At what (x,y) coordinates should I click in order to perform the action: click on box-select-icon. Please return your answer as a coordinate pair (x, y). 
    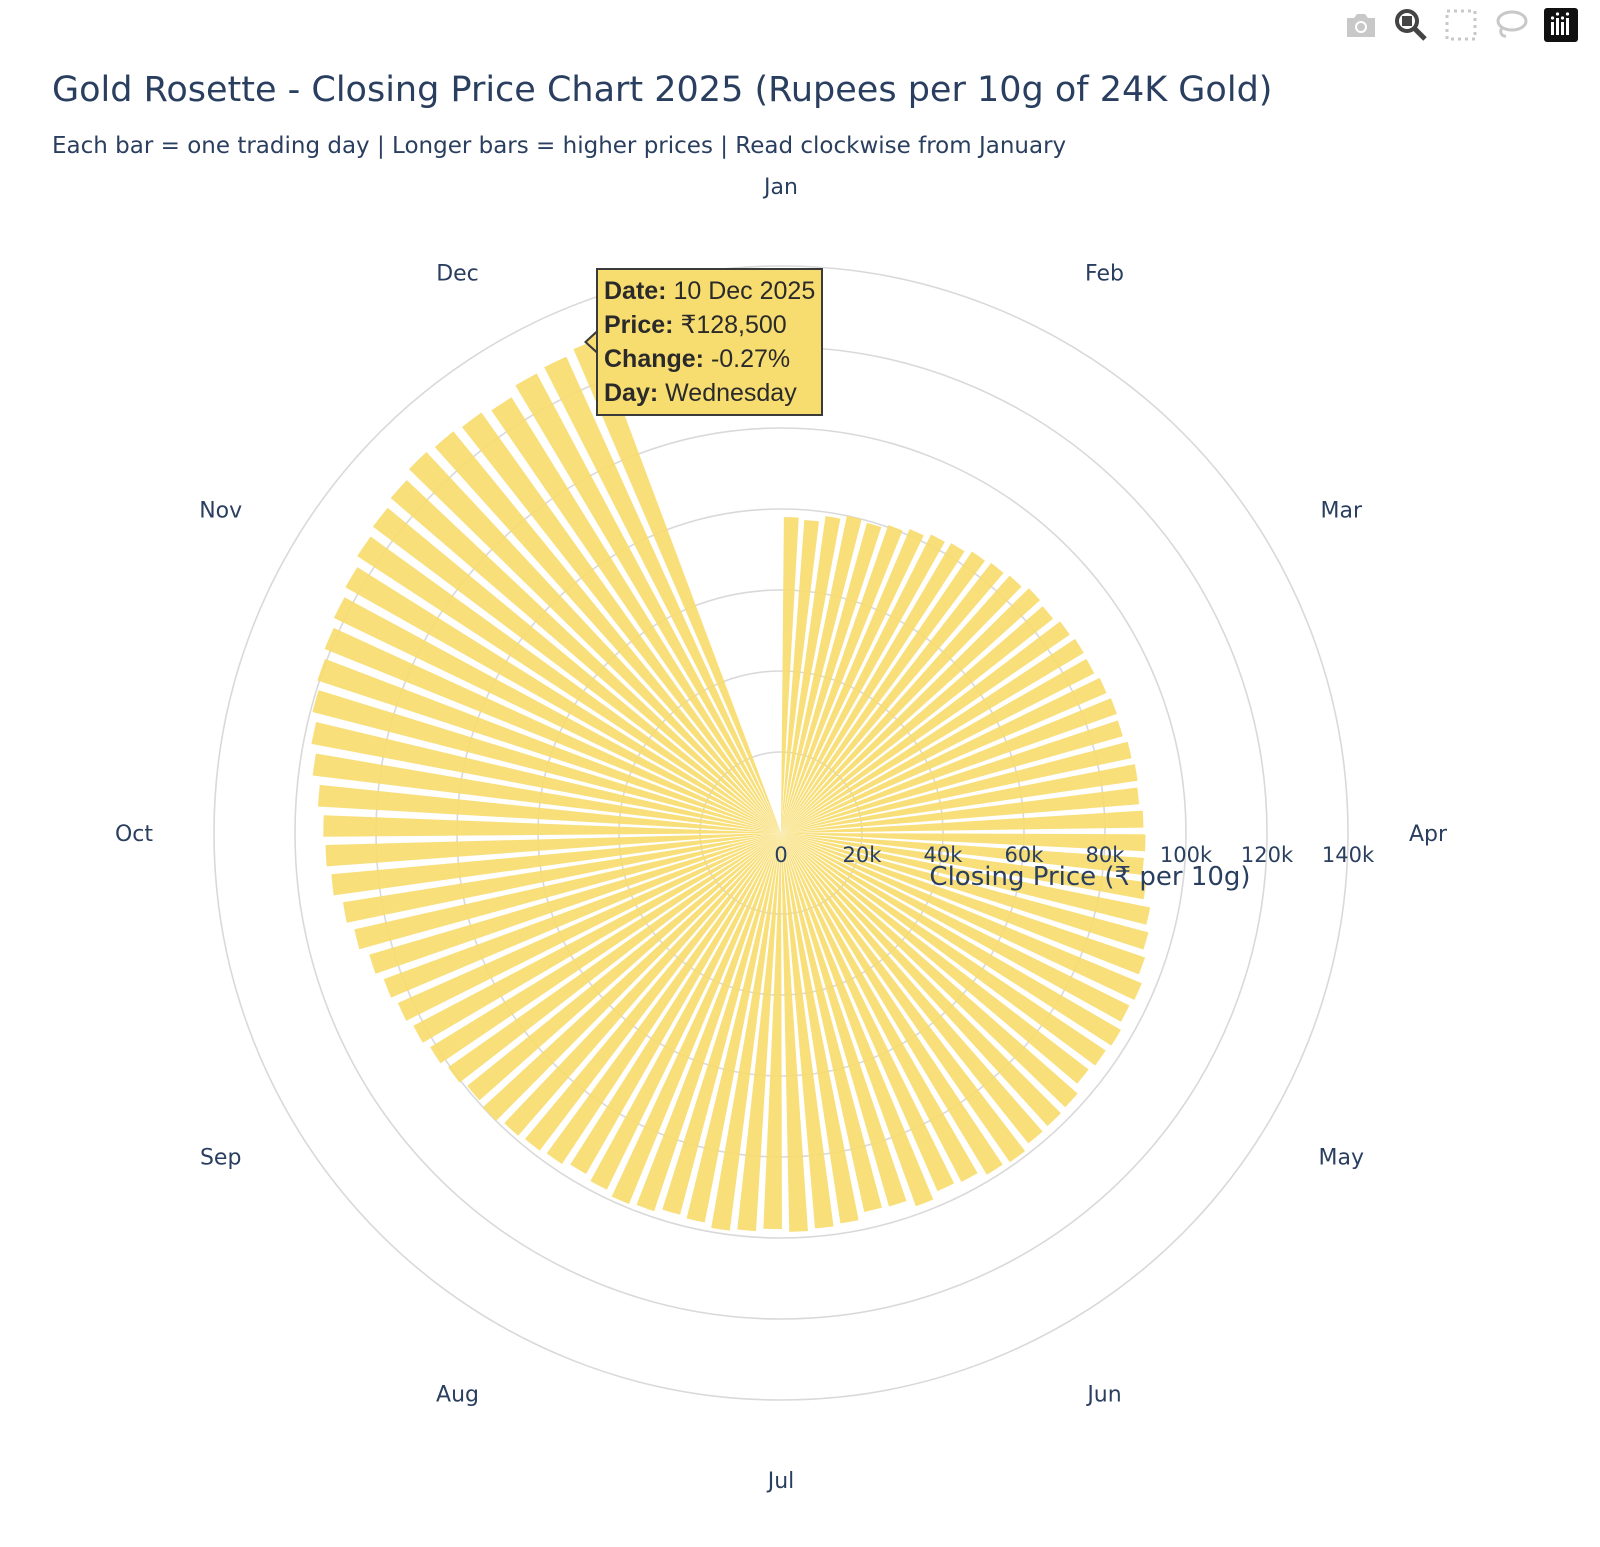
    Looking at the image, I should click on (1461, 25).